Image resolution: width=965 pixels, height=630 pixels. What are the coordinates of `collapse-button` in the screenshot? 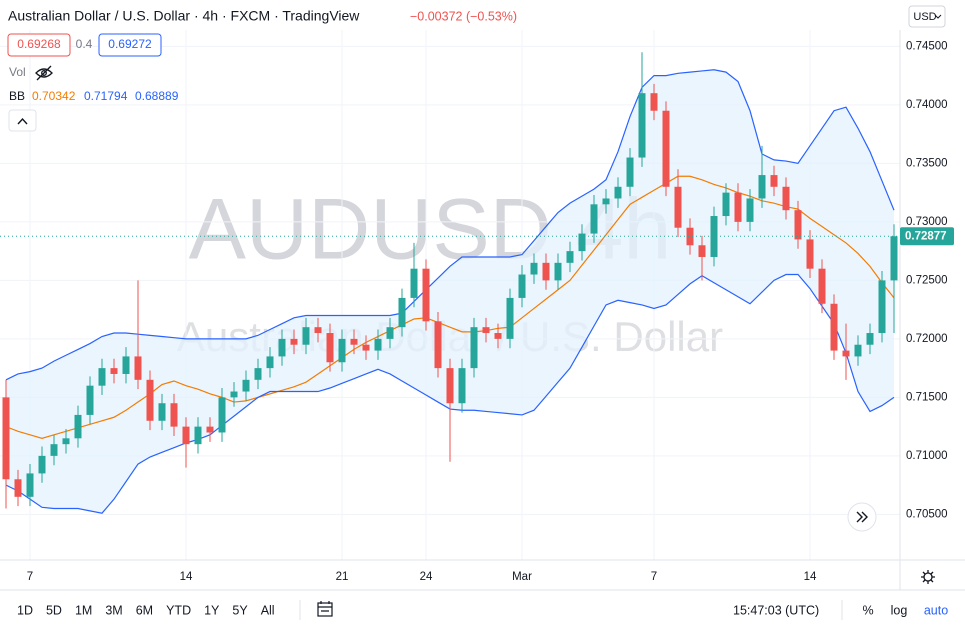 It's located at (22, 120).